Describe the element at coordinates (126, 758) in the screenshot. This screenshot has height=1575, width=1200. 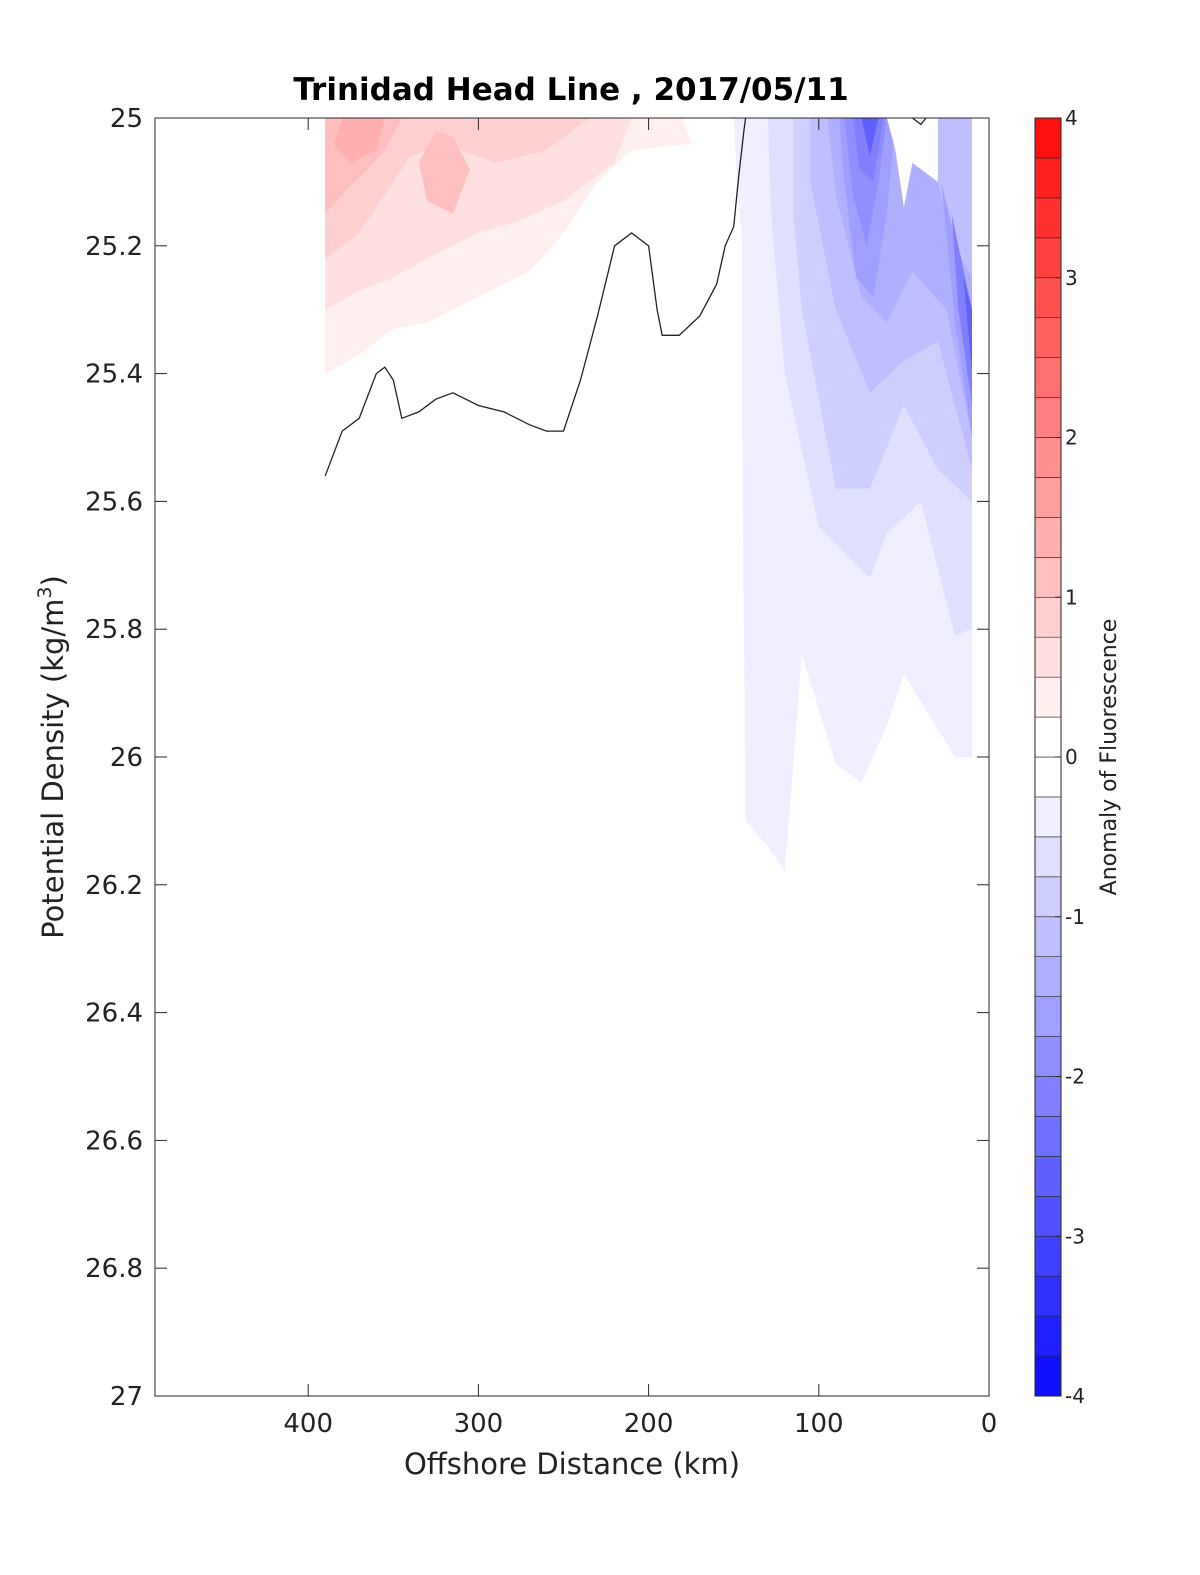
I see `y-tick-label: 26` at that location.